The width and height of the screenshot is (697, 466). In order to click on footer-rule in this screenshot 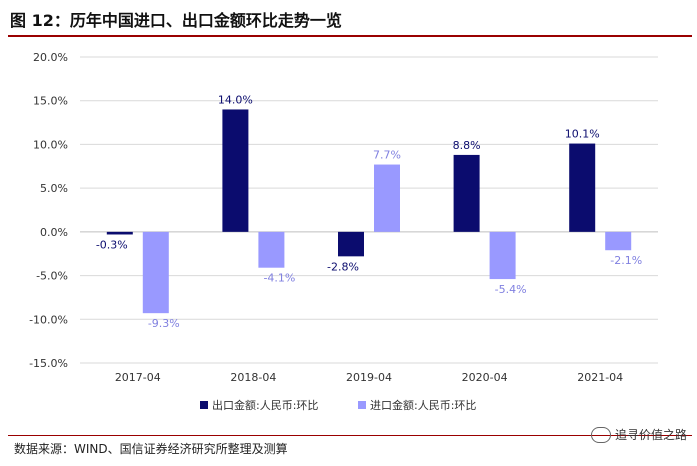, I will do `click(350, 435)`.